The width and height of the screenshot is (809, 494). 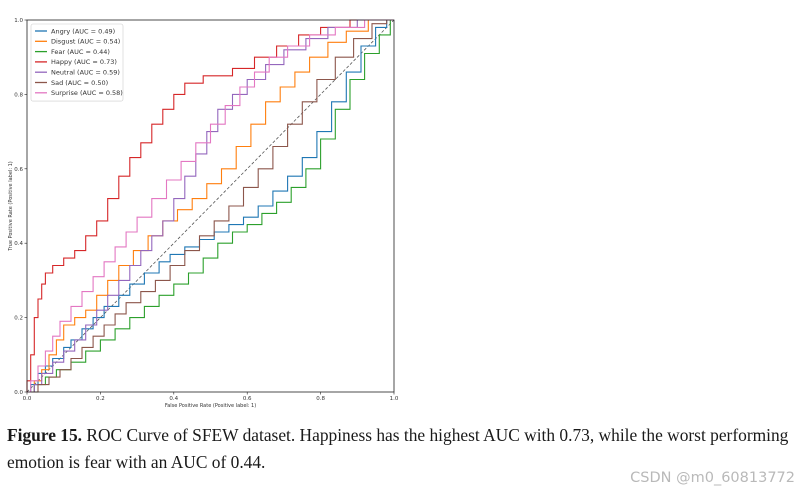 What do you see at coordinates (80, 52) in the screenshot?
I see `legend-label-fear: Fear (AUC = 0.44)` at bounding box center [80, 52].